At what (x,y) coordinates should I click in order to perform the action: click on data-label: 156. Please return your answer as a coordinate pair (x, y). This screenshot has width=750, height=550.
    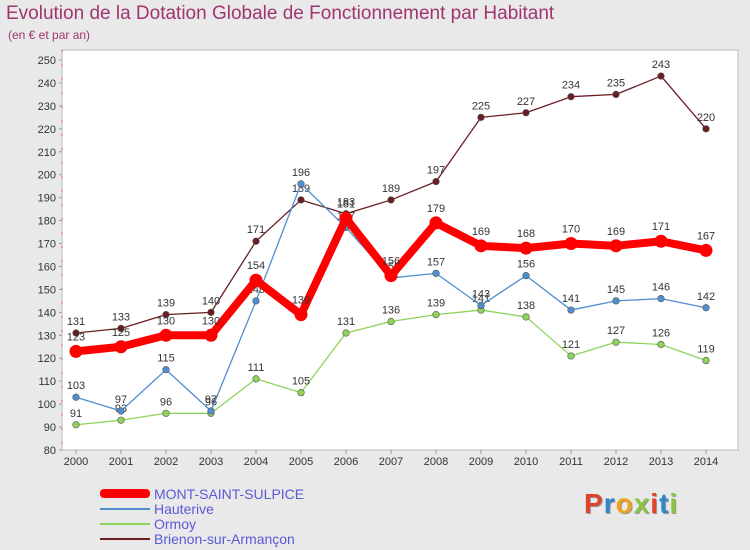
    Looking at the image, I should click on (391, 262).